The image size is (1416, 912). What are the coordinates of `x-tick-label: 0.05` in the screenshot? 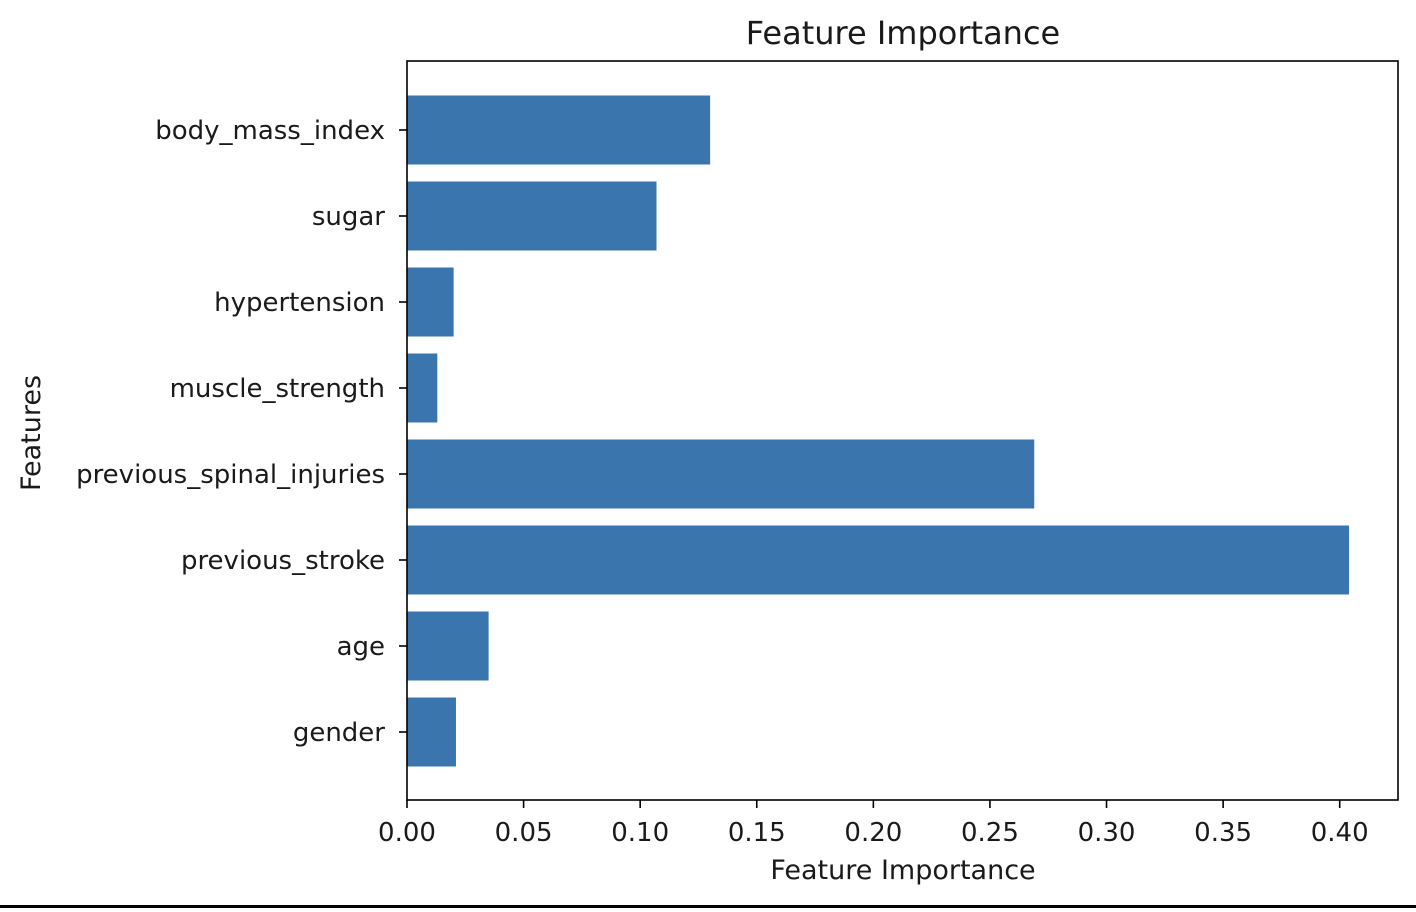 It's located at (524, 833).